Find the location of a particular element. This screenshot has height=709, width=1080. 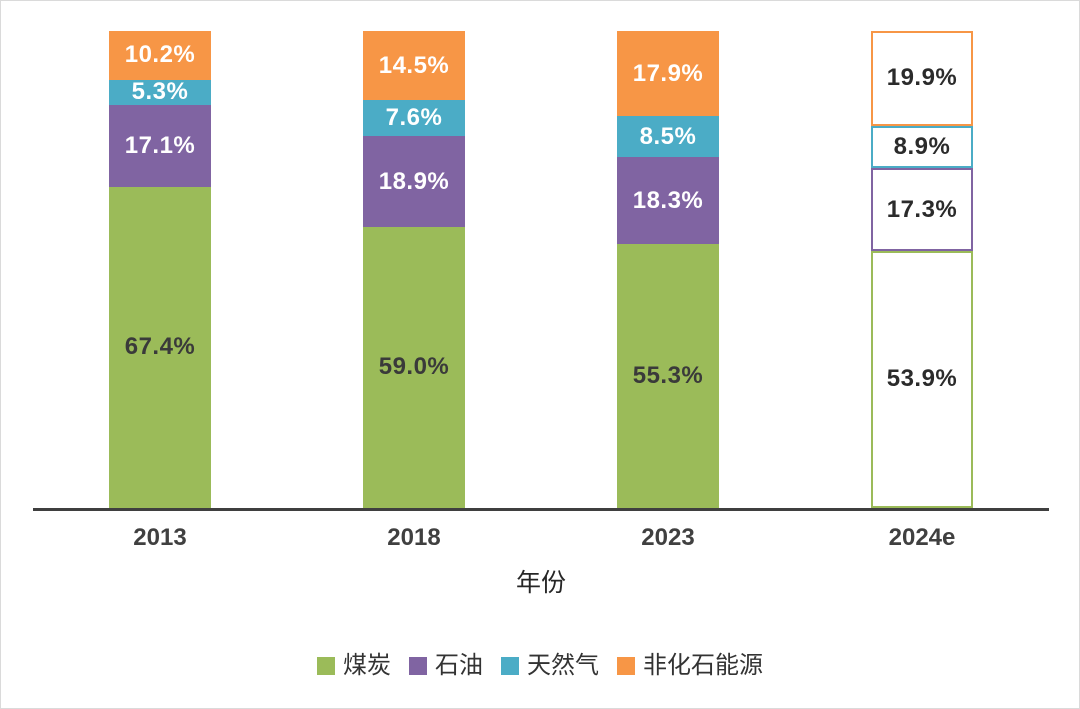

data-label: 59.0% is located at coordinates (414, 367).